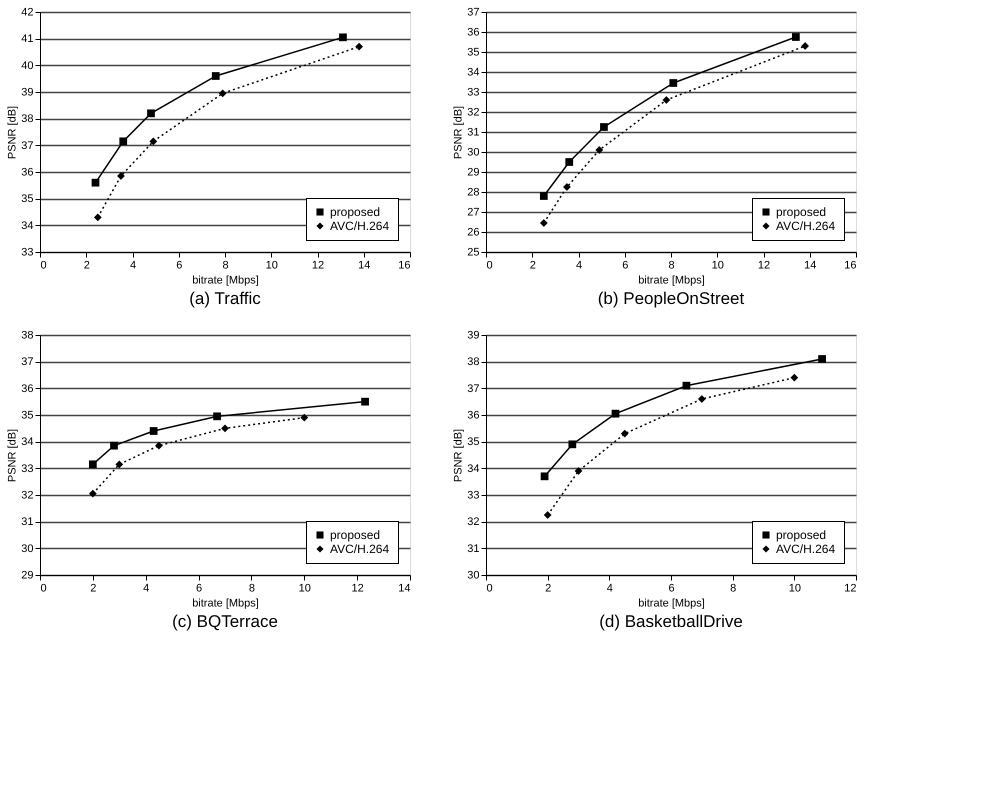 The height and width of the screenshot is (795, 986). I want to click on x-tick-label: 6, so click(199, 588).